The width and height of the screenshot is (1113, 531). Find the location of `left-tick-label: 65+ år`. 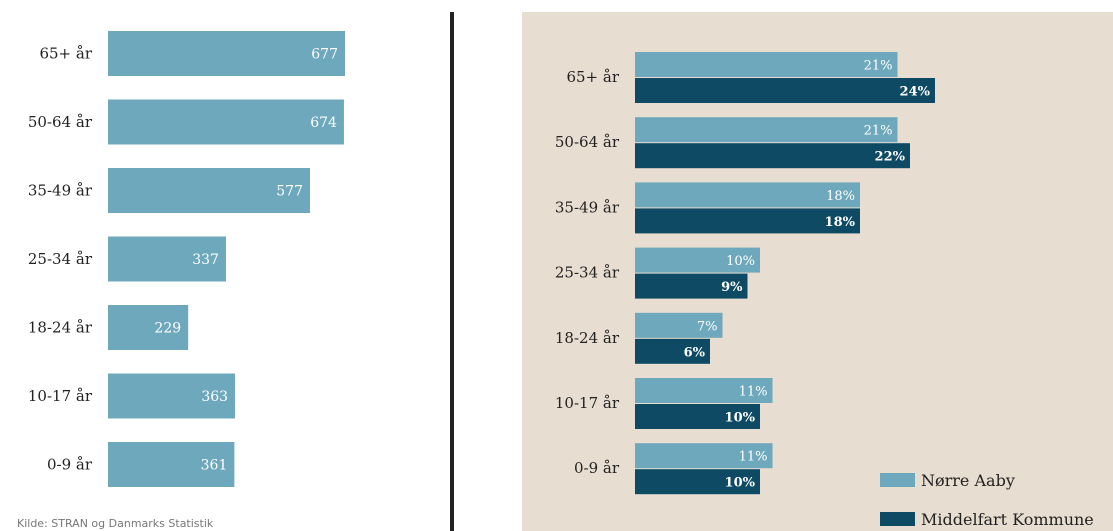

left-tick-label: 65+ år is located at coordinates (65, 54).